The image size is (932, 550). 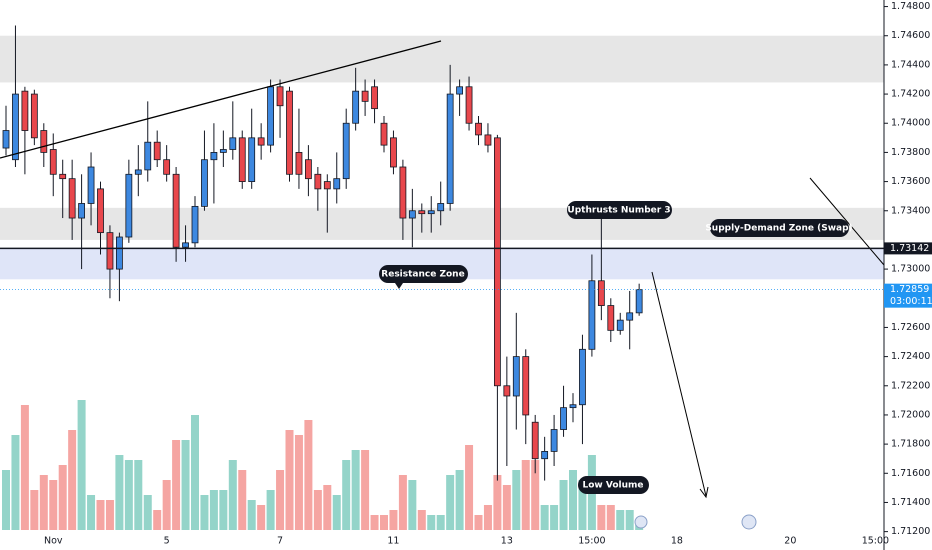 I want to click on x-tick-label: 13, so click(x=507, y=541).